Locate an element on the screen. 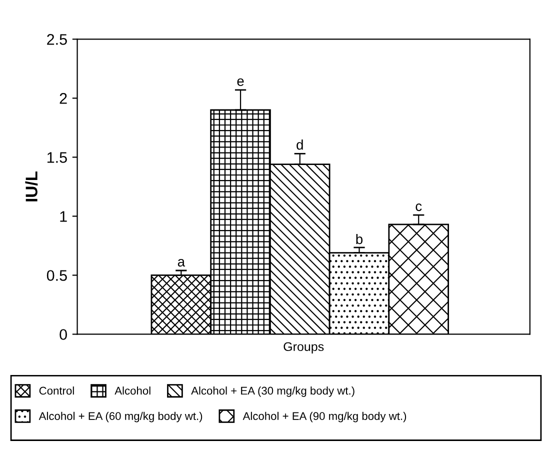  y-tick-label: 1 is located at coordinates (63, 216).